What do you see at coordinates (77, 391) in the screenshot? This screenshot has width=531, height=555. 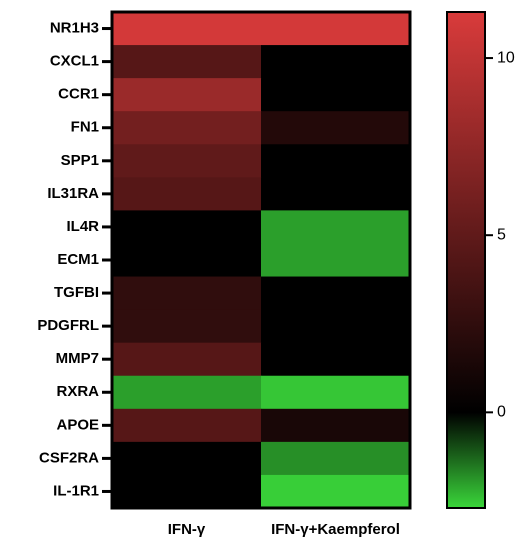 I see `row-label: RXRA` at bounding box center [77, 391].